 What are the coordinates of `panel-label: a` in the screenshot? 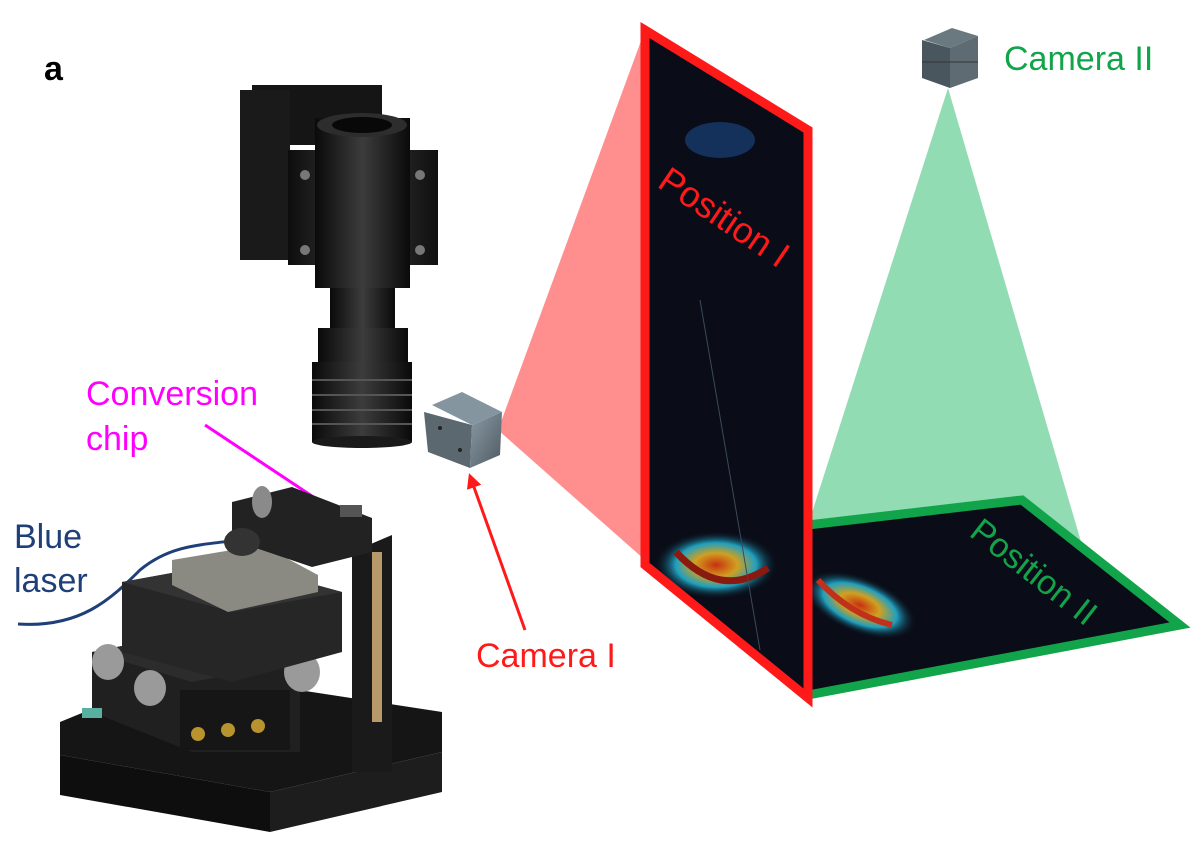 It's located at (54, 69).